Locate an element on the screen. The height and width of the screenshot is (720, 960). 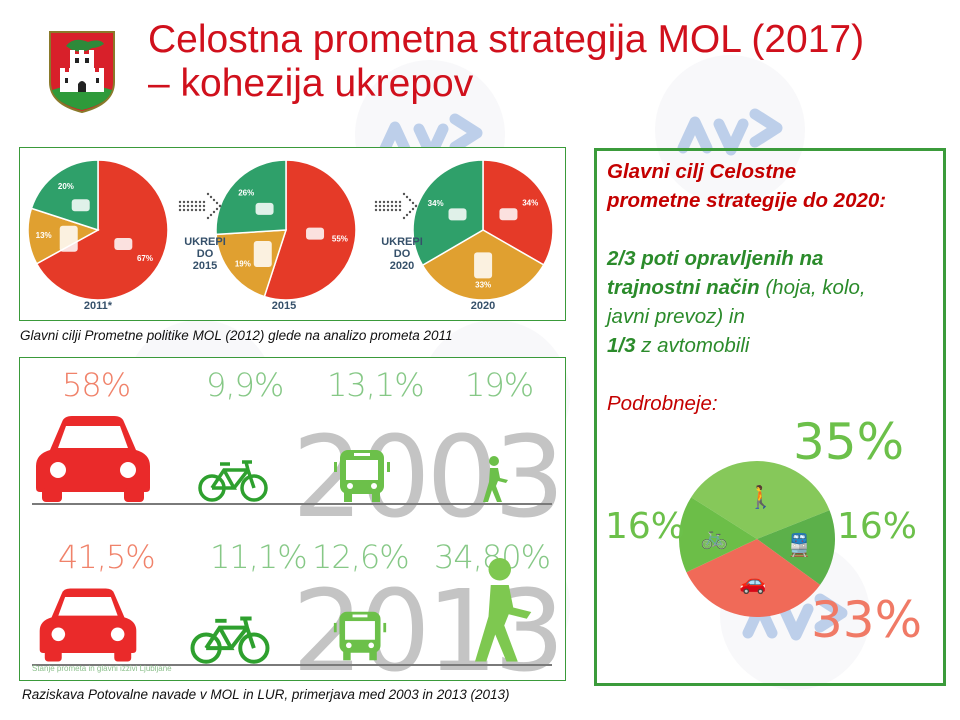
pie-label-2015: 2015 is located at coordinates (284, 306).